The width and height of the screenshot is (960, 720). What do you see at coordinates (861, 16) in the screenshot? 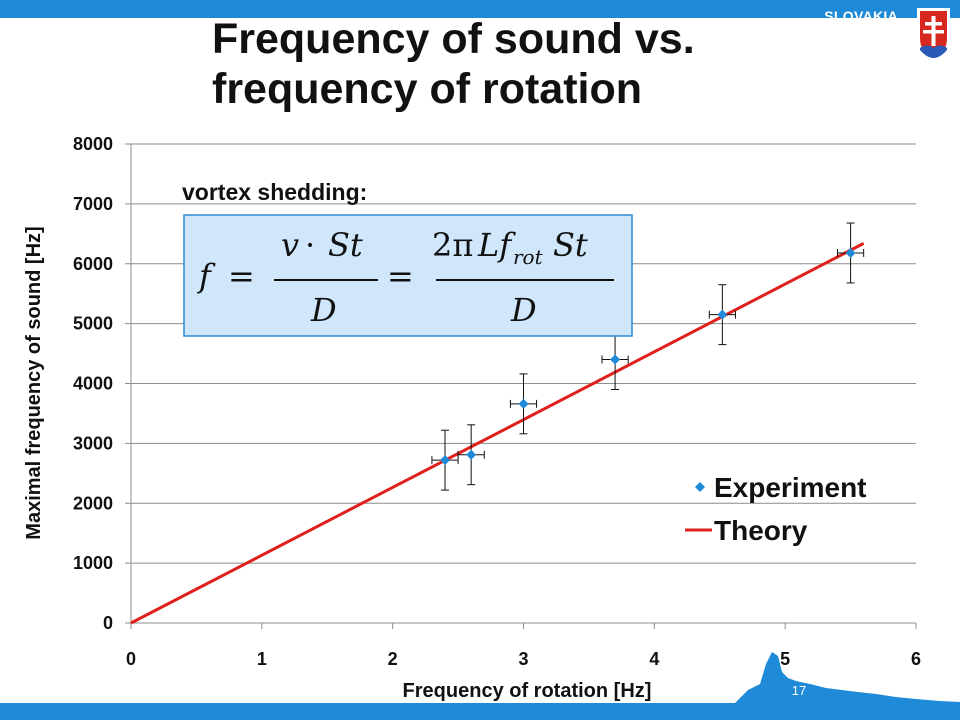
I see `brand-name: SLOVAKIA` at bounding box center [861, 16].